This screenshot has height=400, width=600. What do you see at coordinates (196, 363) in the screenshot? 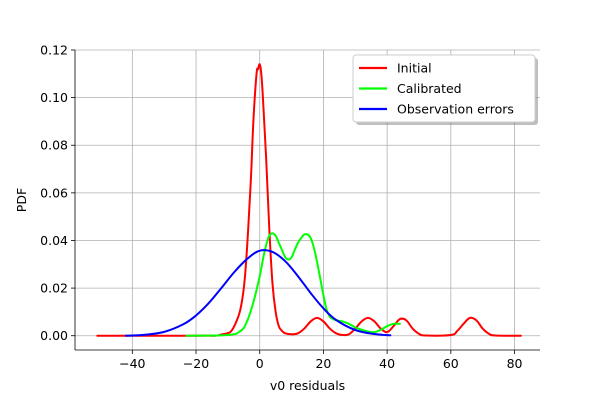
I see `x-tick-label: −20` at bounding box center [196, 363].